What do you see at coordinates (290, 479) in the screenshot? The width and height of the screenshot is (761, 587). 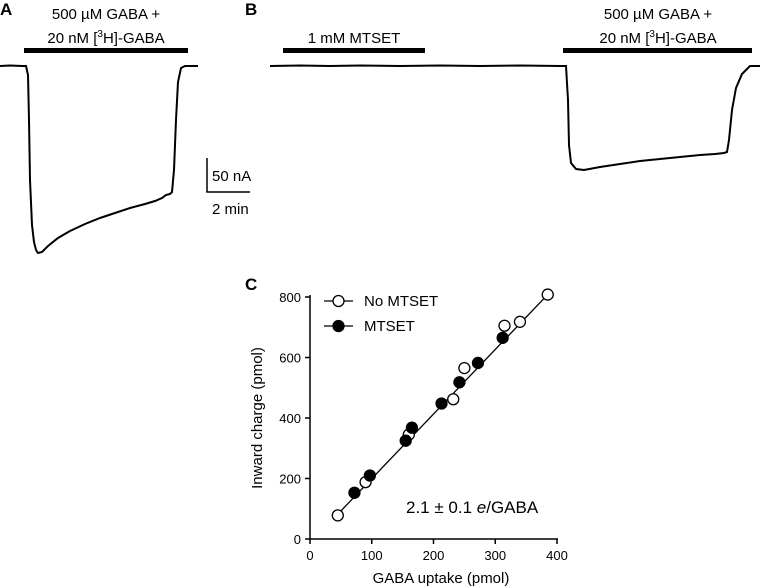 I see `y-tick-label: 200` at bounding box center [290, 479].